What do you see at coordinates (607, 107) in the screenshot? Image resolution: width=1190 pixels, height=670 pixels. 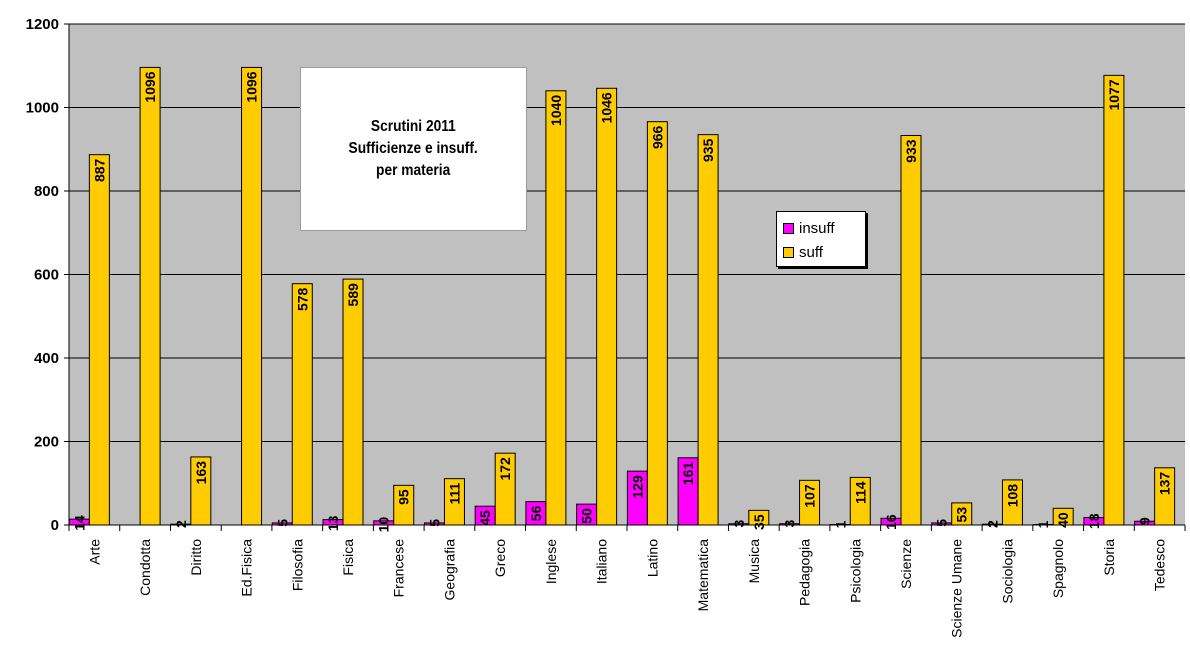 I see `data-label-suff: 1046` at bounding box center [607, 107].